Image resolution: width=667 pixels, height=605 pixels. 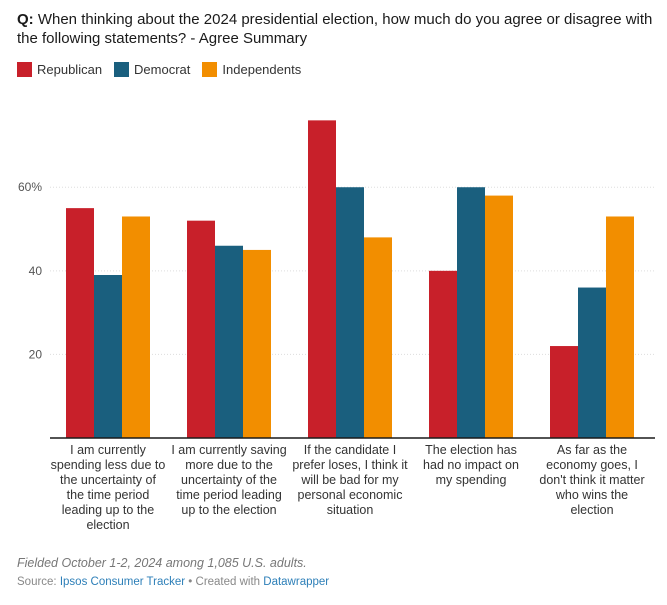 I want to click on legend-swatch-independents, so click(x=210, y=69).